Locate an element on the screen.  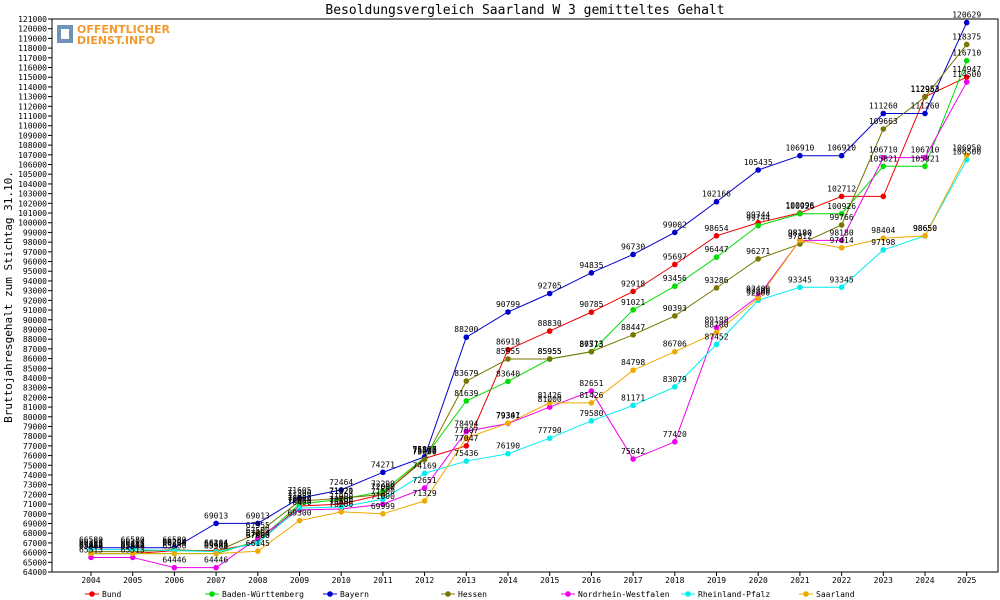
data-label: 118375 is located at coordinates (966, 36).